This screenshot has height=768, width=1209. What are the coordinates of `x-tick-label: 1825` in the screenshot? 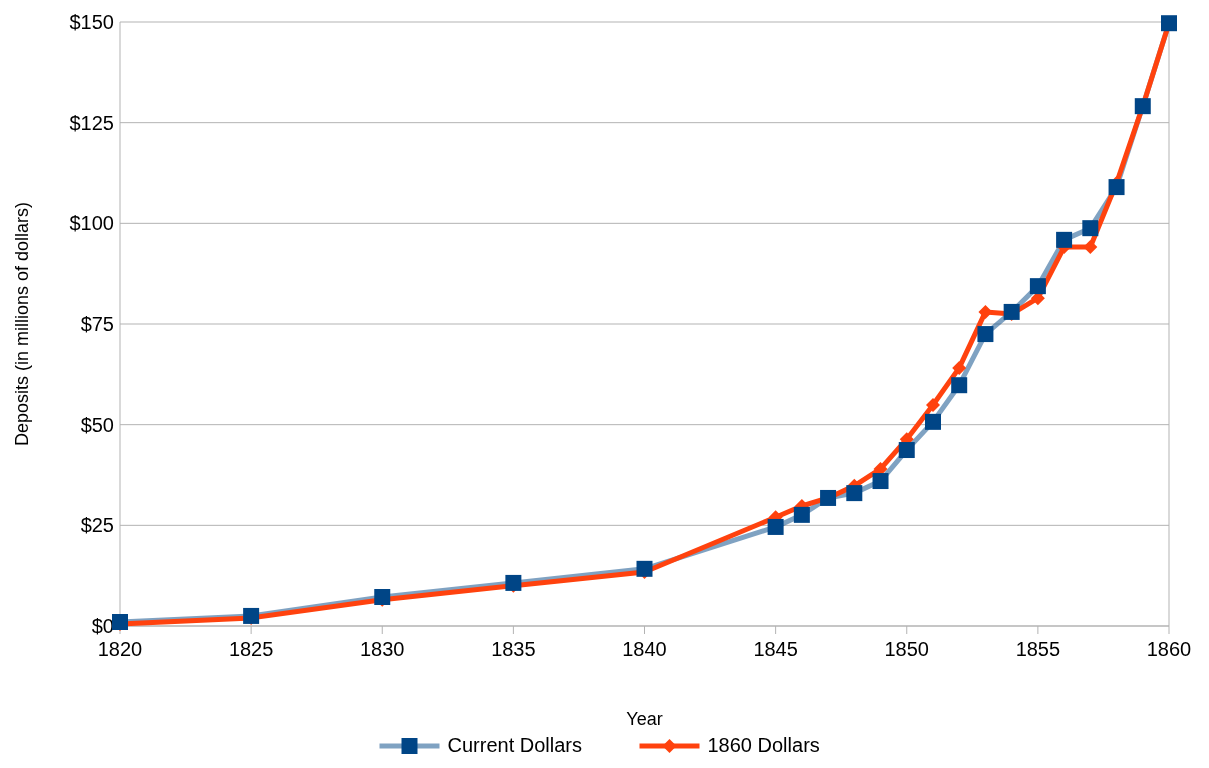 It's located at (251, 649).